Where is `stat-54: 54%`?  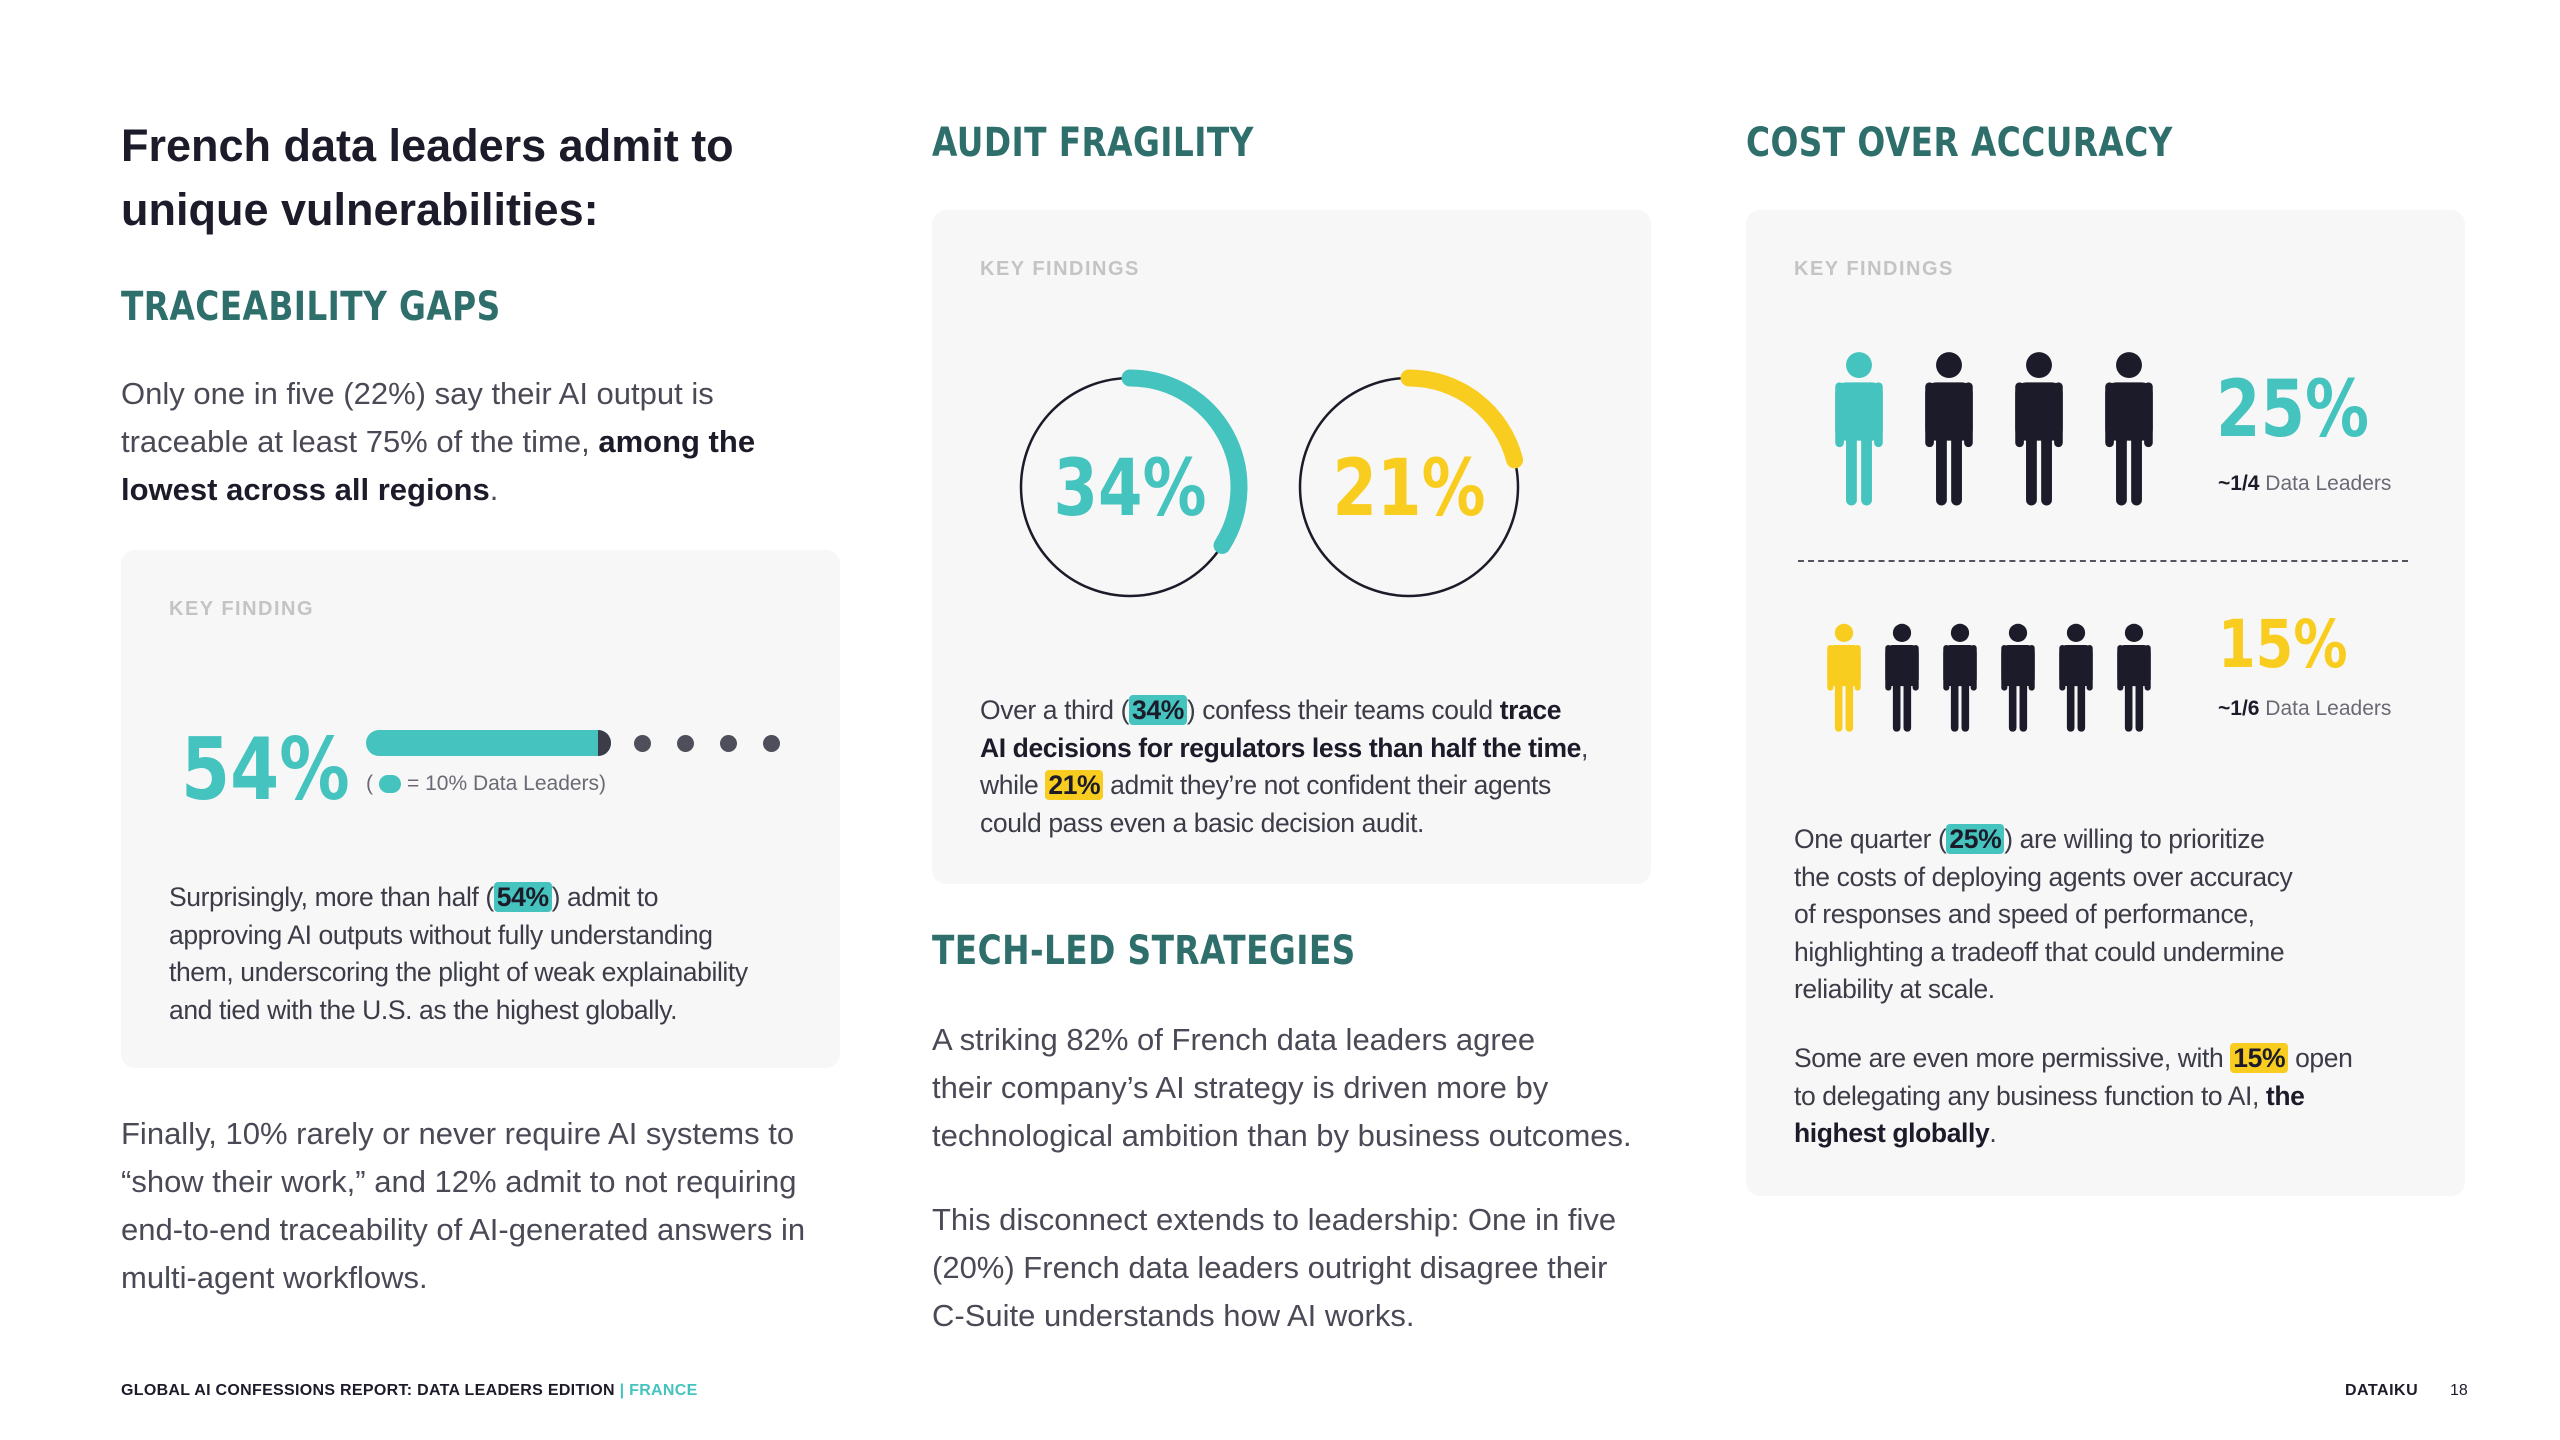 stat-54: 54% is located at coordinates (265, 770).